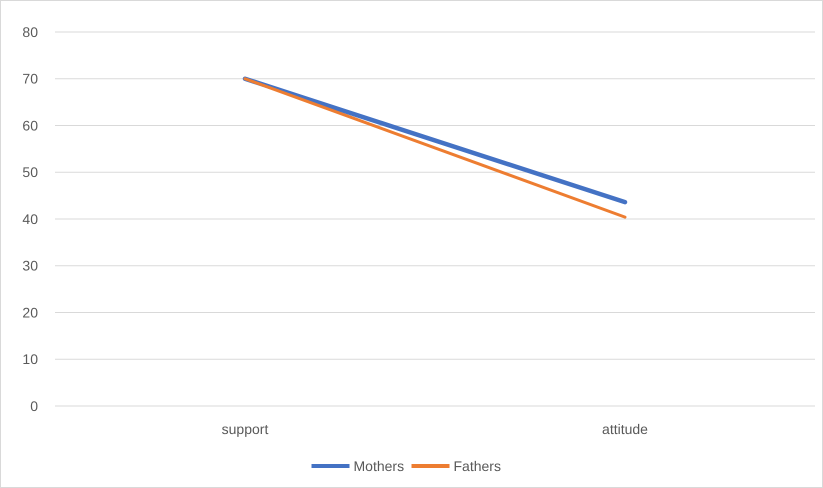 Image resolution: width=823 pixels, height=488 pixels. I want to click on legend-label: Mothers, so click(379, 466).